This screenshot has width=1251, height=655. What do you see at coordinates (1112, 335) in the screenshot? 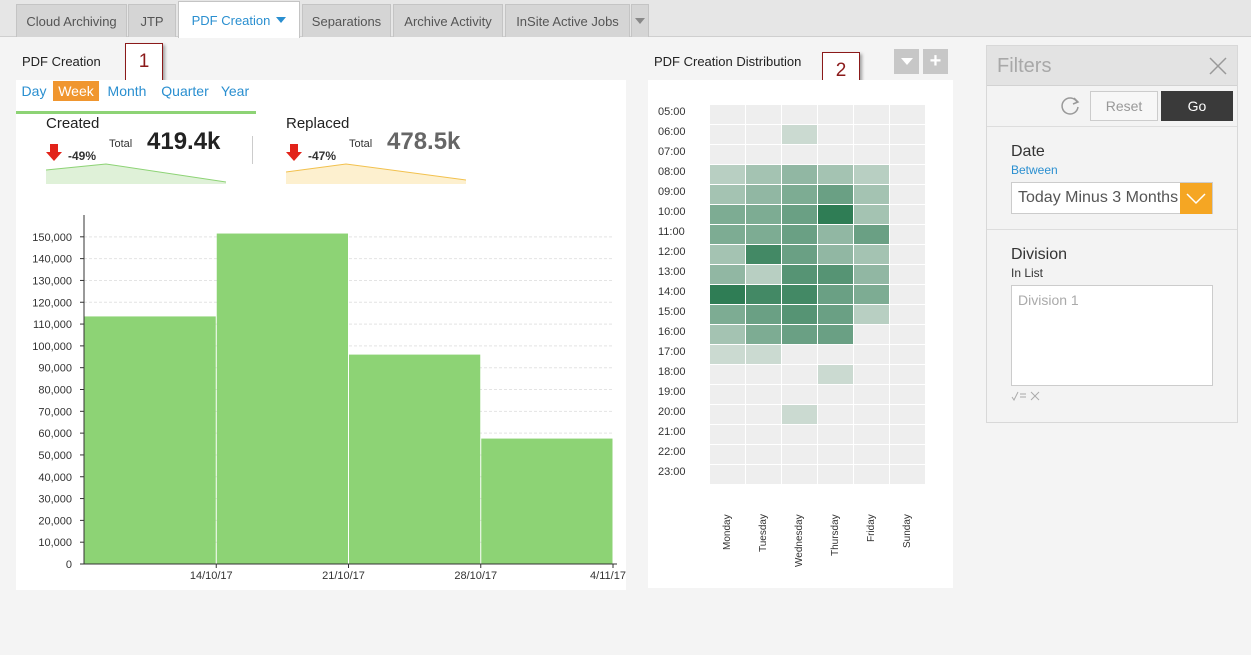
I see `division-list-input: Division 1` at bounding box center [1112, 335].